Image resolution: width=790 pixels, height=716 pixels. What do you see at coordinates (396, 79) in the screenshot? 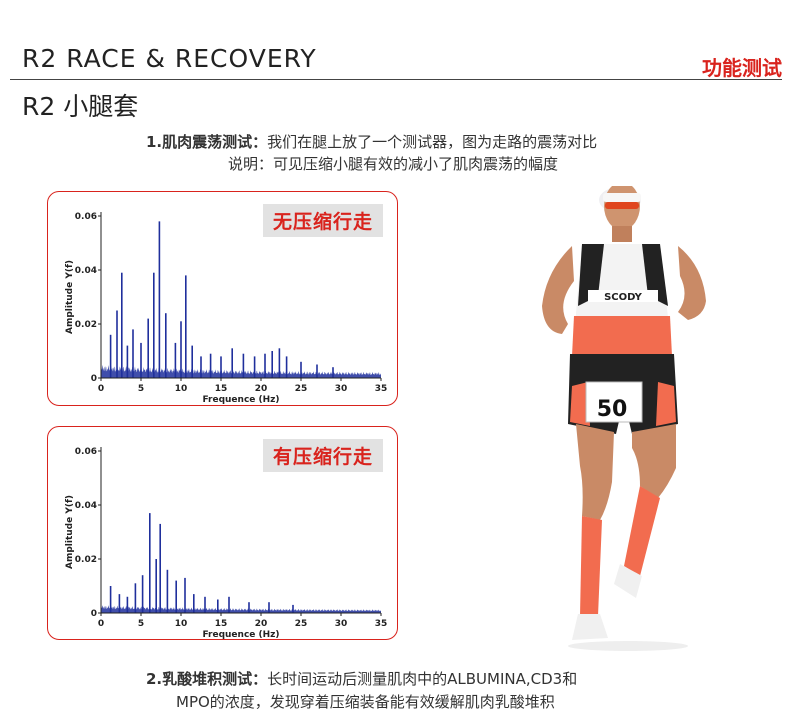
I see `header-divider` at bounding box center [396, 79].